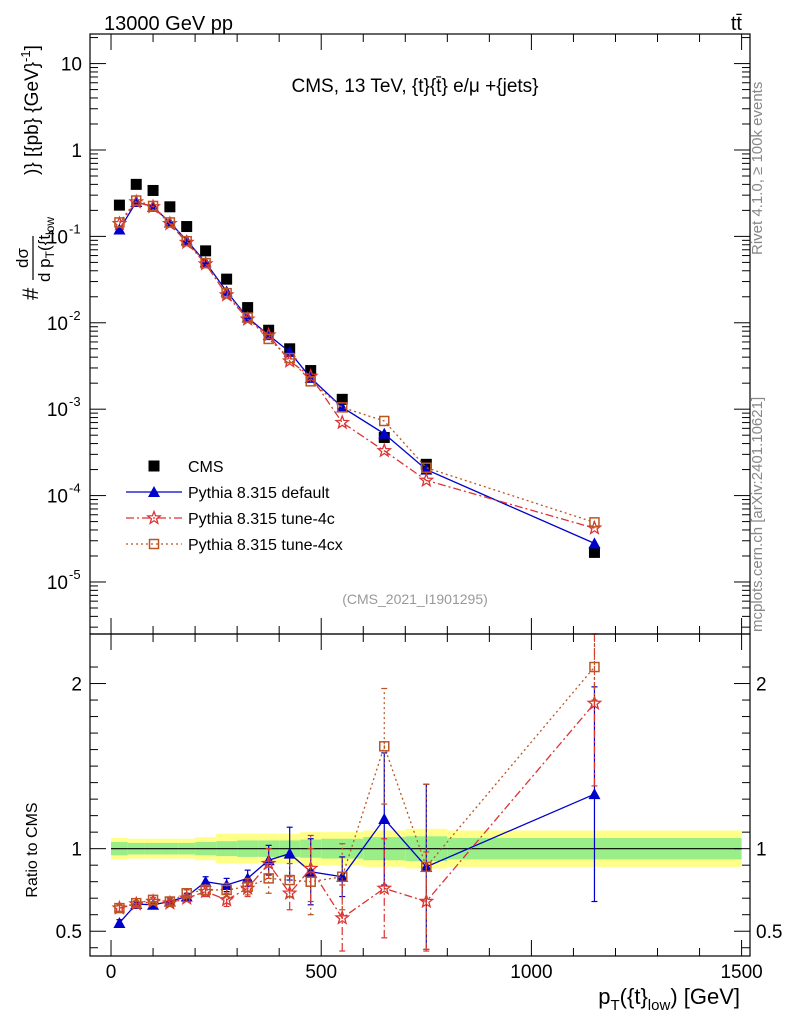 The height and width of the screenshot is (1024, 786). What do you see at coordinates (22, 258) in the screenshot?
I see `ylabel-num: dσ` at bounding box center [22, 258].